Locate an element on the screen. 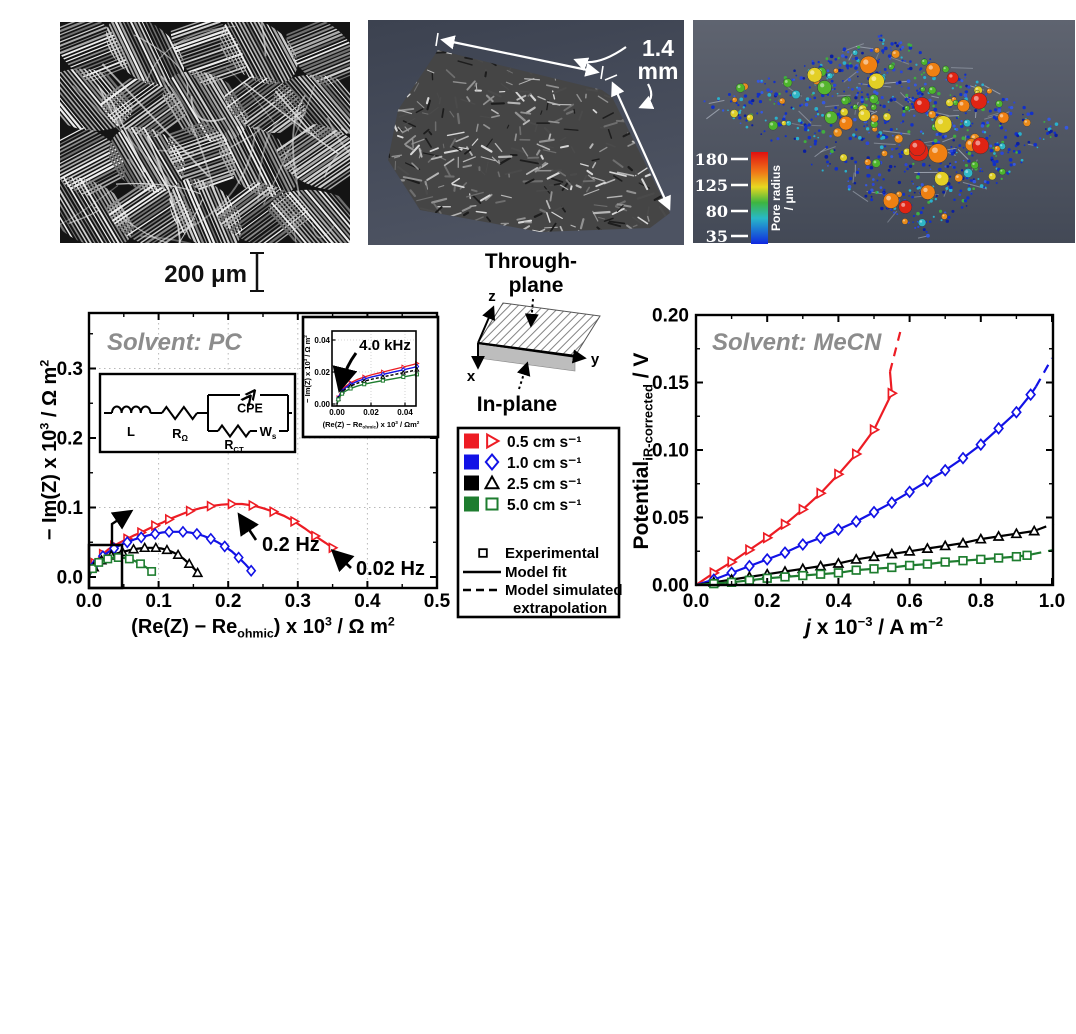  through-plane-label-line1: Through- is located at coordinates (531, 261).